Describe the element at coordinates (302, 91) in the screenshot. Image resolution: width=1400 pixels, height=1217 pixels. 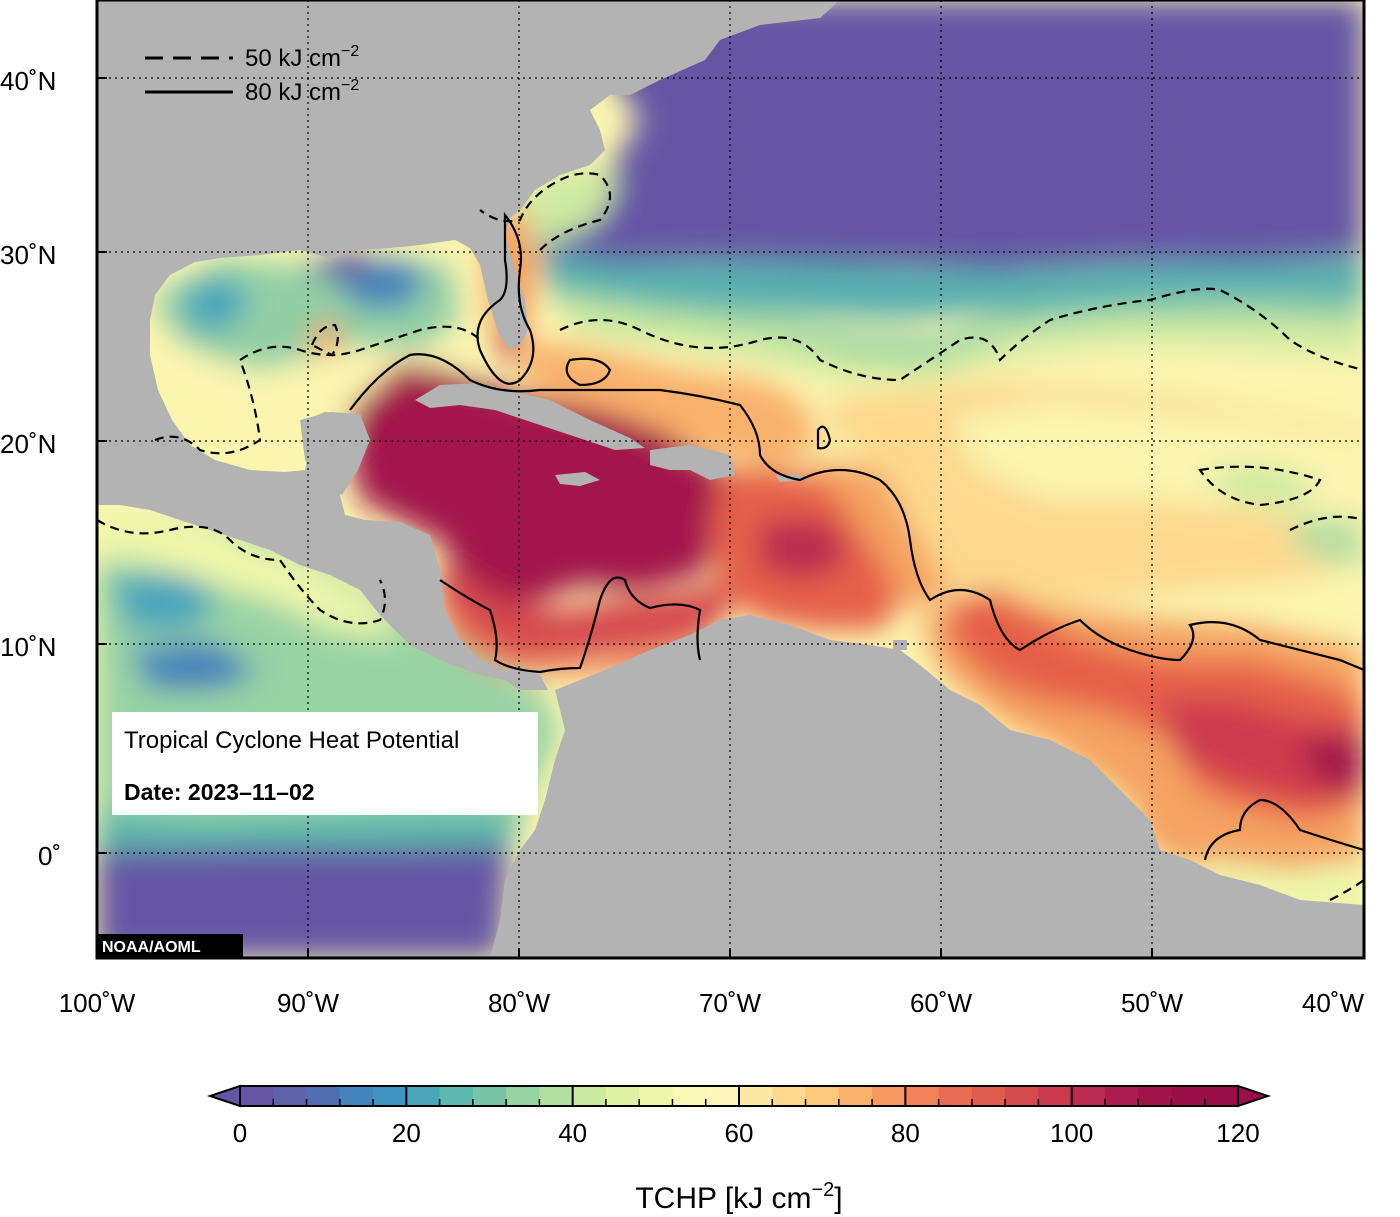
I see `legend-solid-label: 80 kJ cm−2` at that location.